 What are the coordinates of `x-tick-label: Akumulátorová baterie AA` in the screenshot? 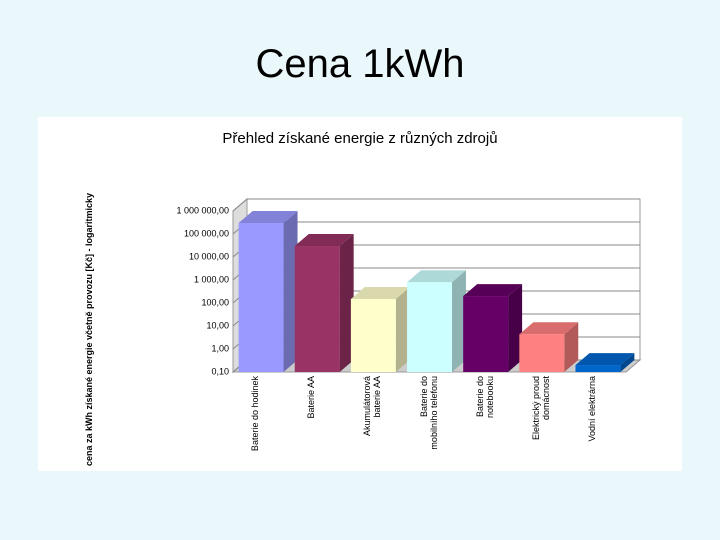 It's located at (372, 406).